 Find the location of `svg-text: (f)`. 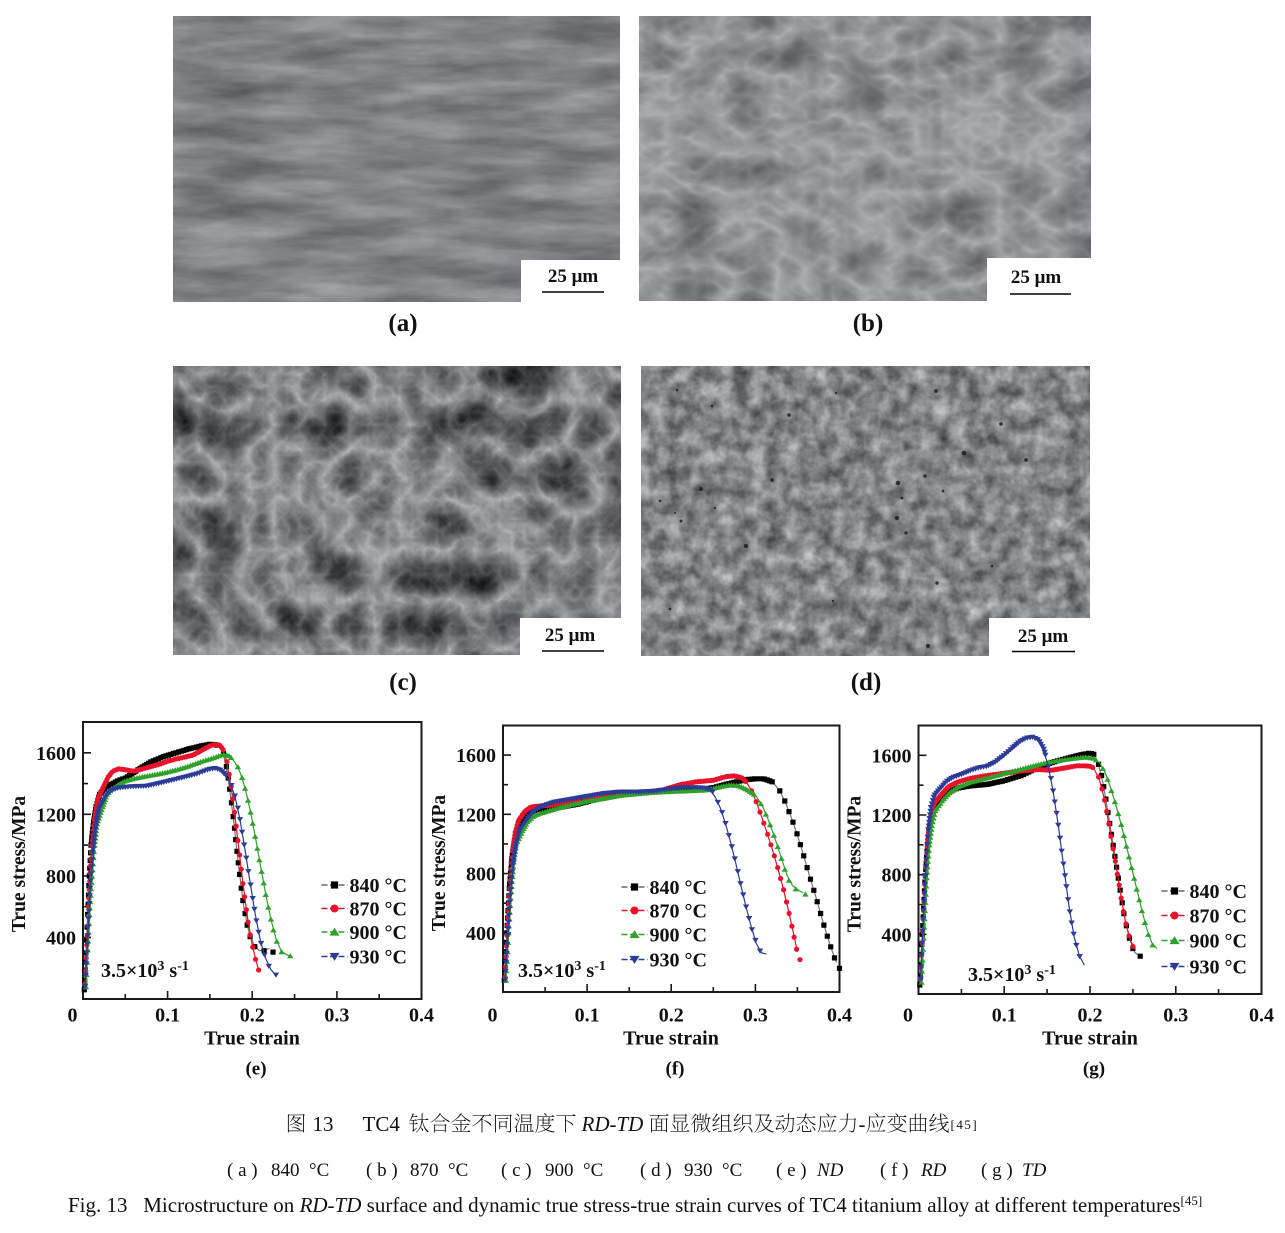

svg-text: (f) is located at coordinates (675, 1069).